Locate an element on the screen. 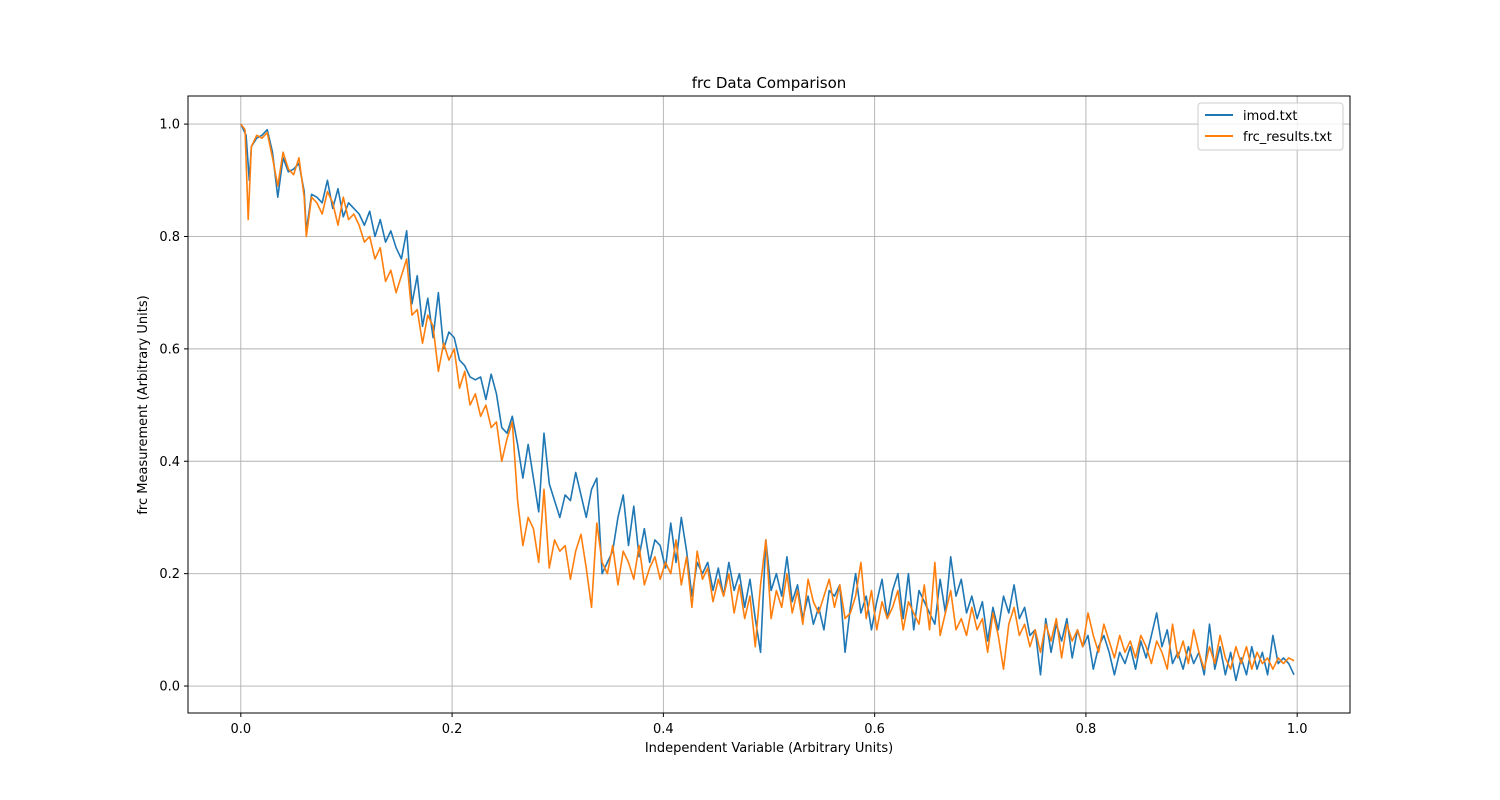 This screenshot has height=800, width=1500. legend-box is located at coordinates (1270, 126).